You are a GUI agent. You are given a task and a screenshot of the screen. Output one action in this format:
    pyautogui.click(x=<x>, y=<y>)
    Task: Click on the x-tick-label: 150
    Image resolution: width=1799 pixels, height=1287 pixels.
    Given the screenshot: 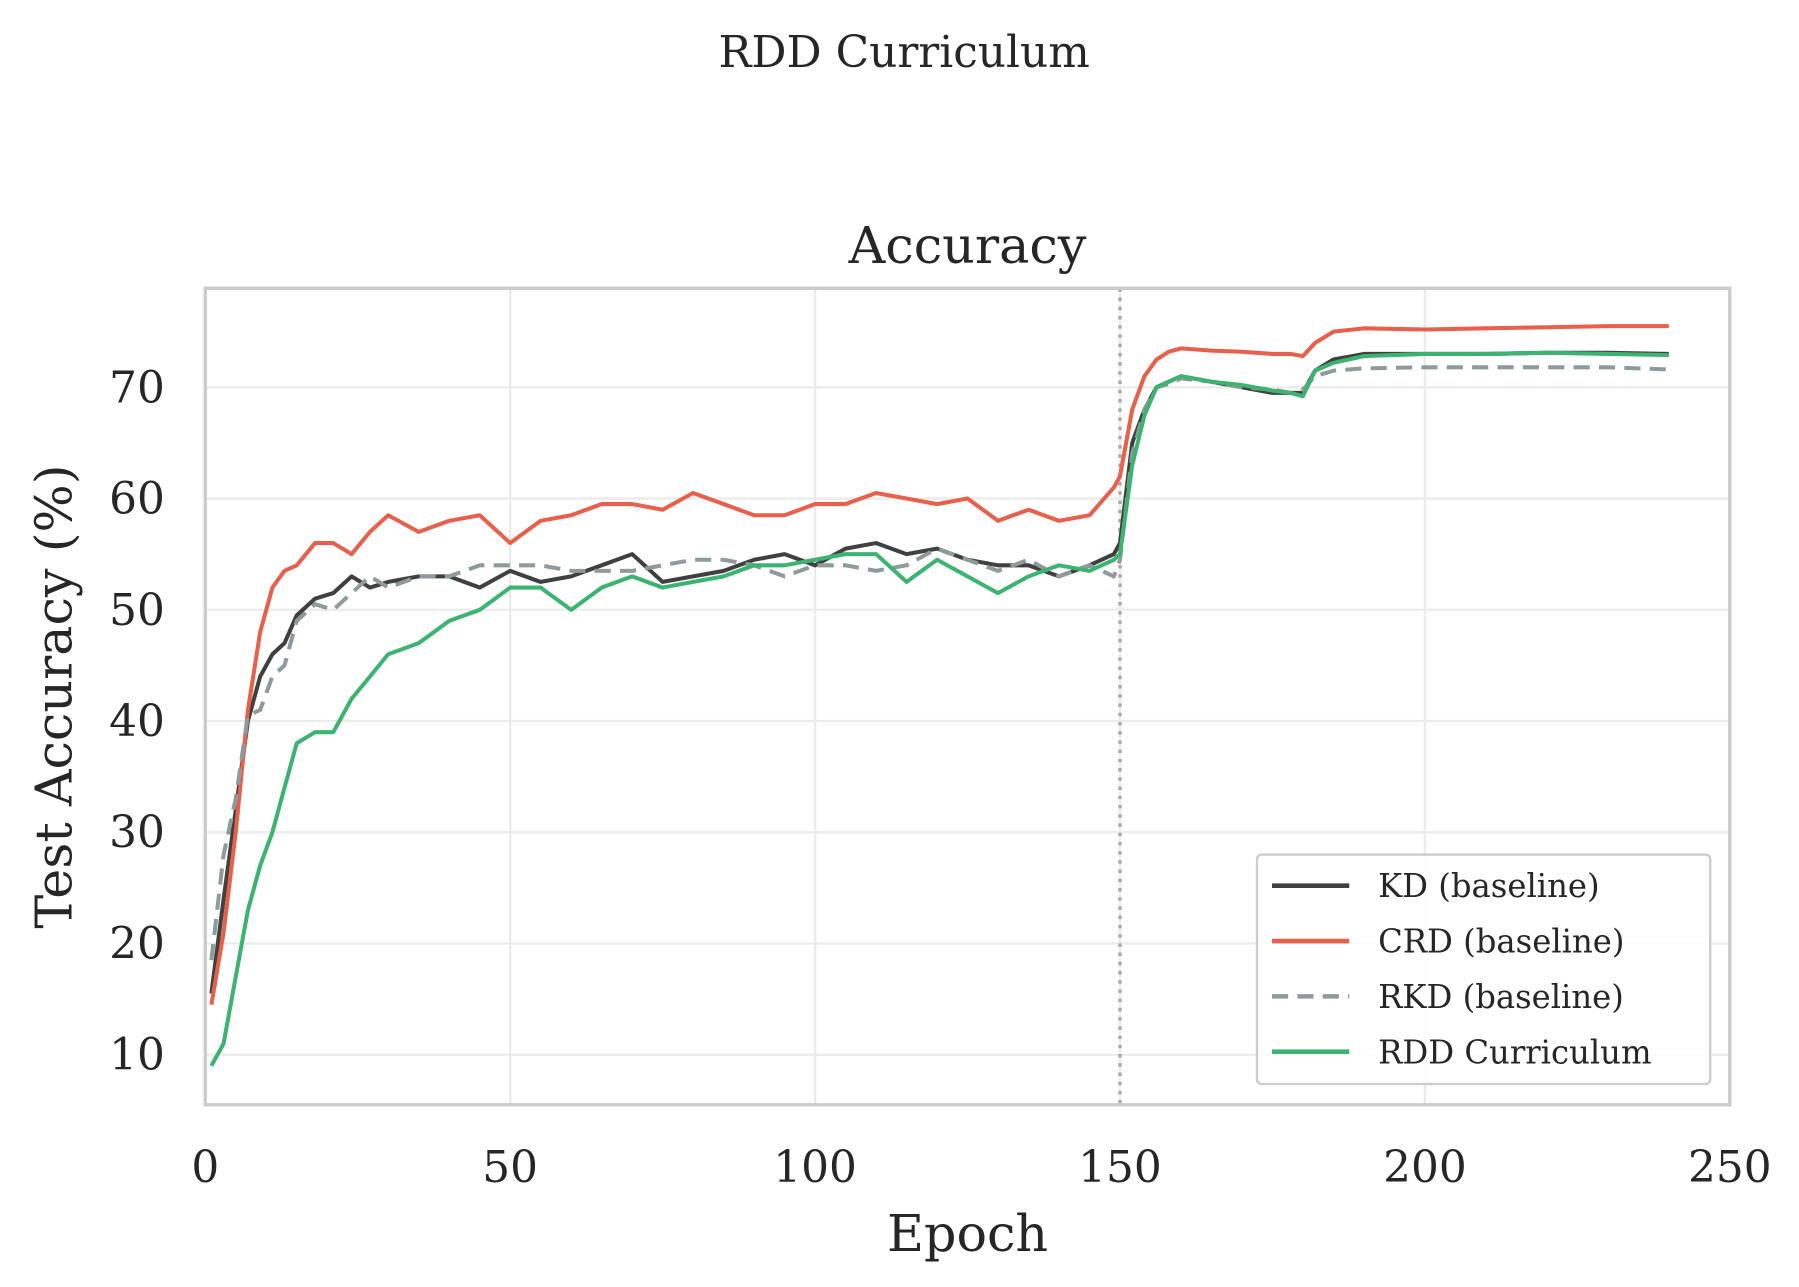 What is the action you would take?
    pyautogui.click(x=1120, y=1167)
    